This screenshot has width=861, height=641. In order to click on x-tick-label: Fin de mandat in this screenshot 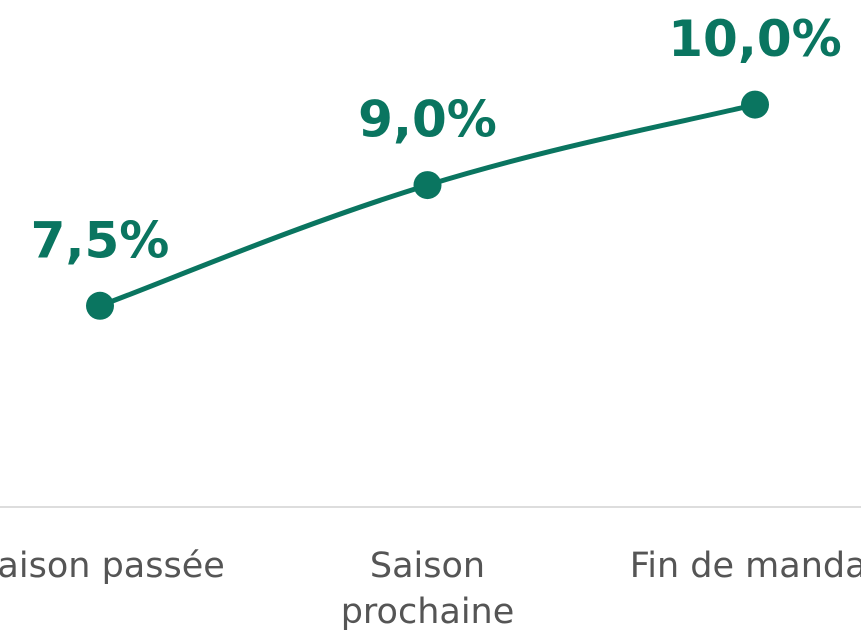, I will do `click(745, 566)`.